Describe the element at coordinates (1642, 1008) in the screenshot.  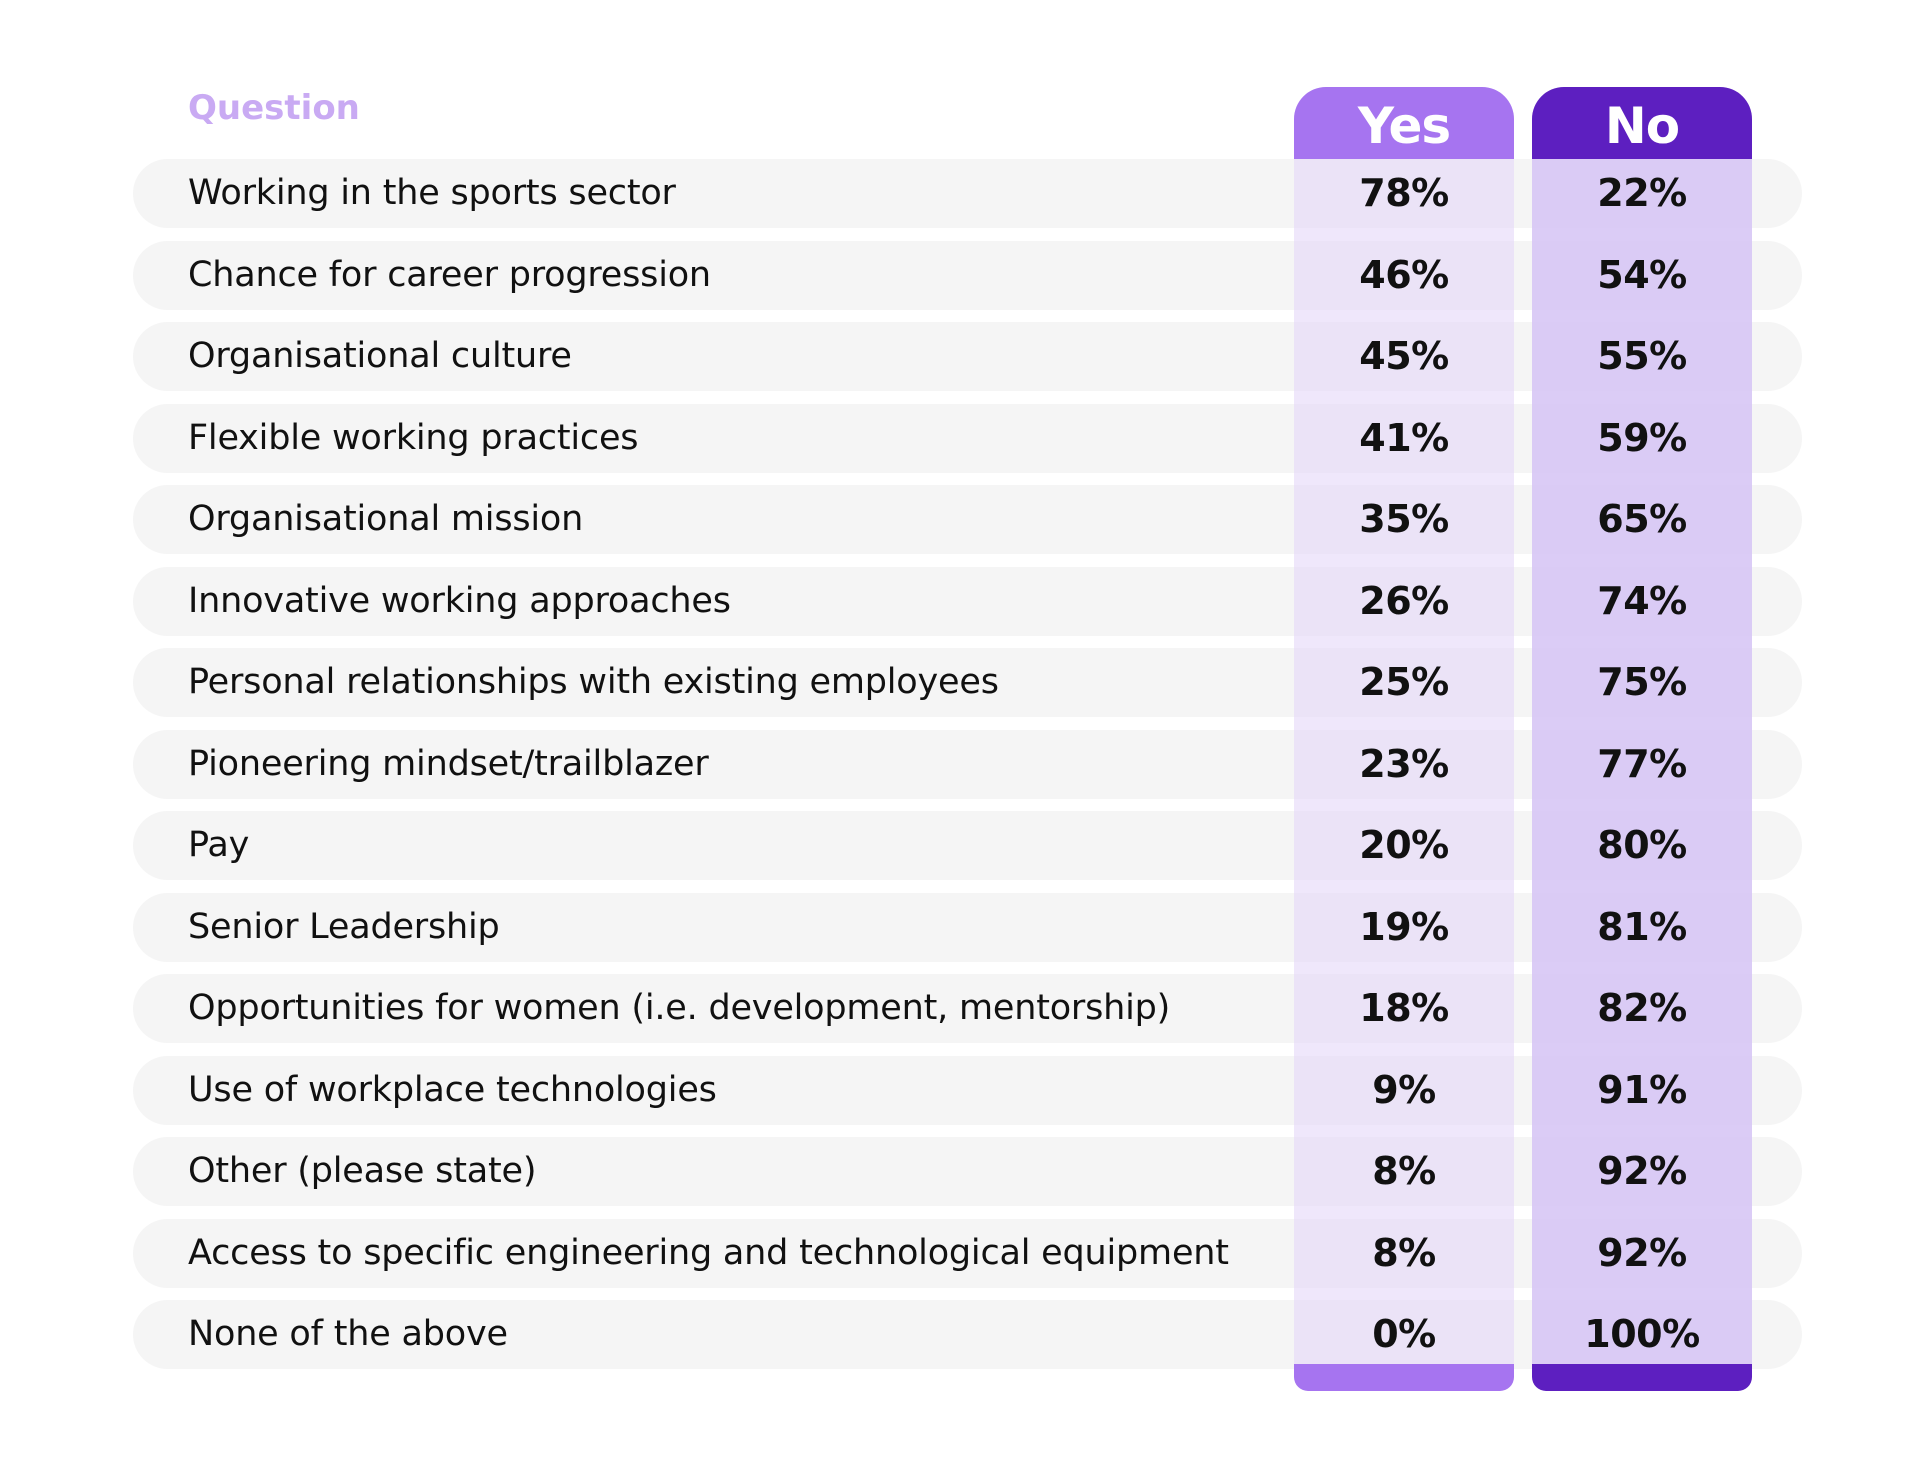
I see `no-value-cell: 82%` at that location.